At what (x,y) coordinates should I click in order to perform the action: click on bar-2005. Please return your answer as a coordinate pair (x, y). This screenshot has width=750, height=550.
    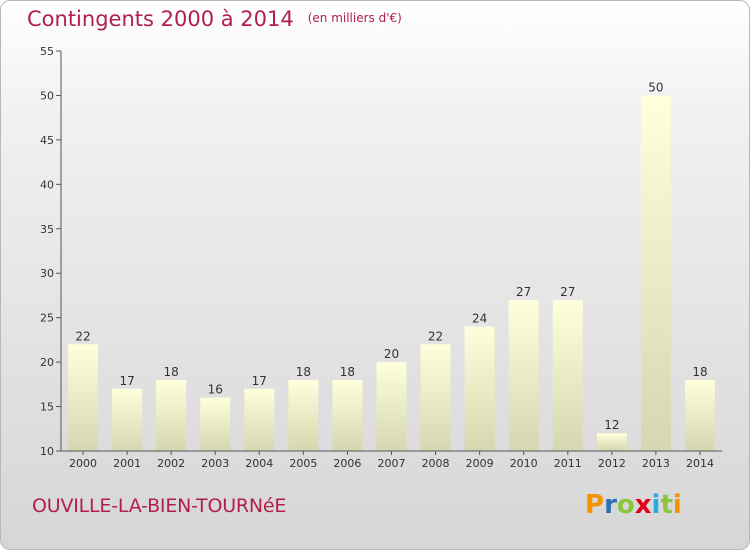
    Looking at the image, I should click on (303, 415).